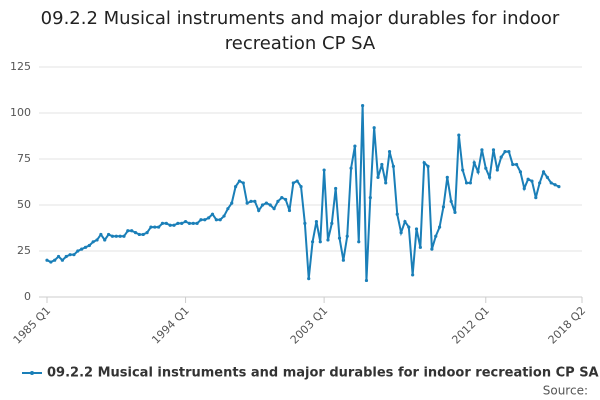  Describe the element at coordinates (567, 325) in the screenshot. I see `x-tick-label: 2018 Q2` at that location.